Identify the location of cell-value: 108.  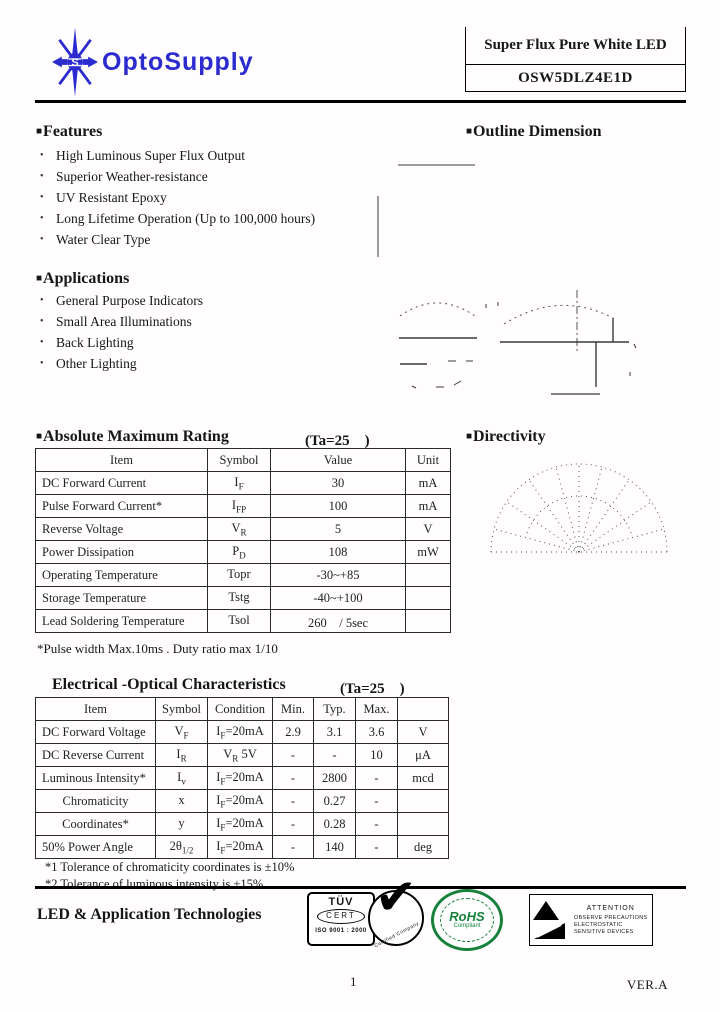
(338, 552).